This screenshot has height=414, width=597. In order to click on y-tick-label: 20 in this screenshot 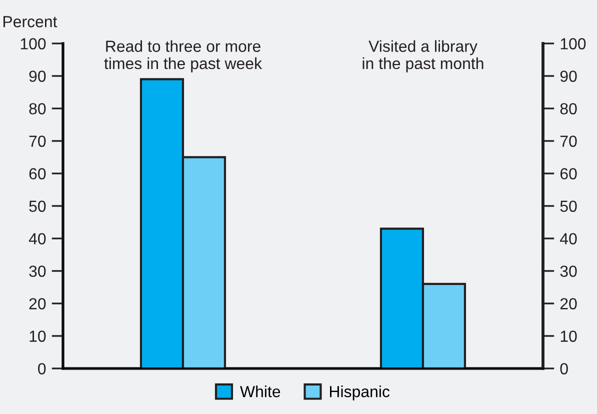, I will do `click(37, 304)`.